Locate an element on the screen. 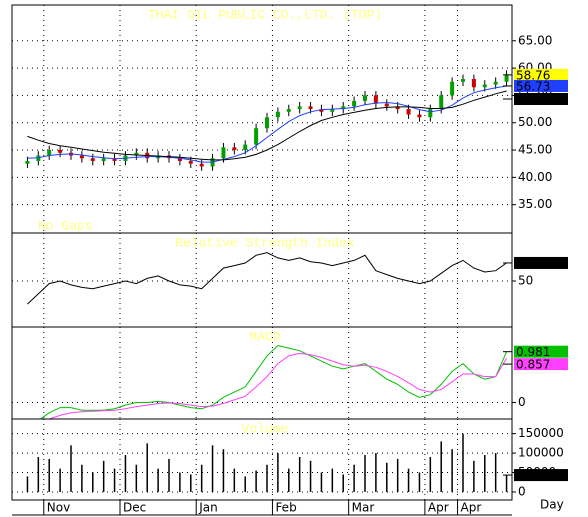  y-tick-label: 0 is located at coordinates (522, 402).